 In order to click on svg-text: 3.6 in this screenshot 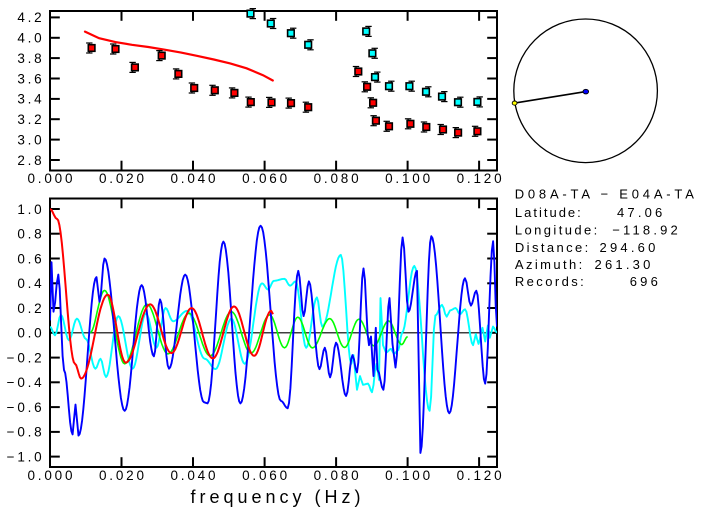, I will do `click(30, 78)`.